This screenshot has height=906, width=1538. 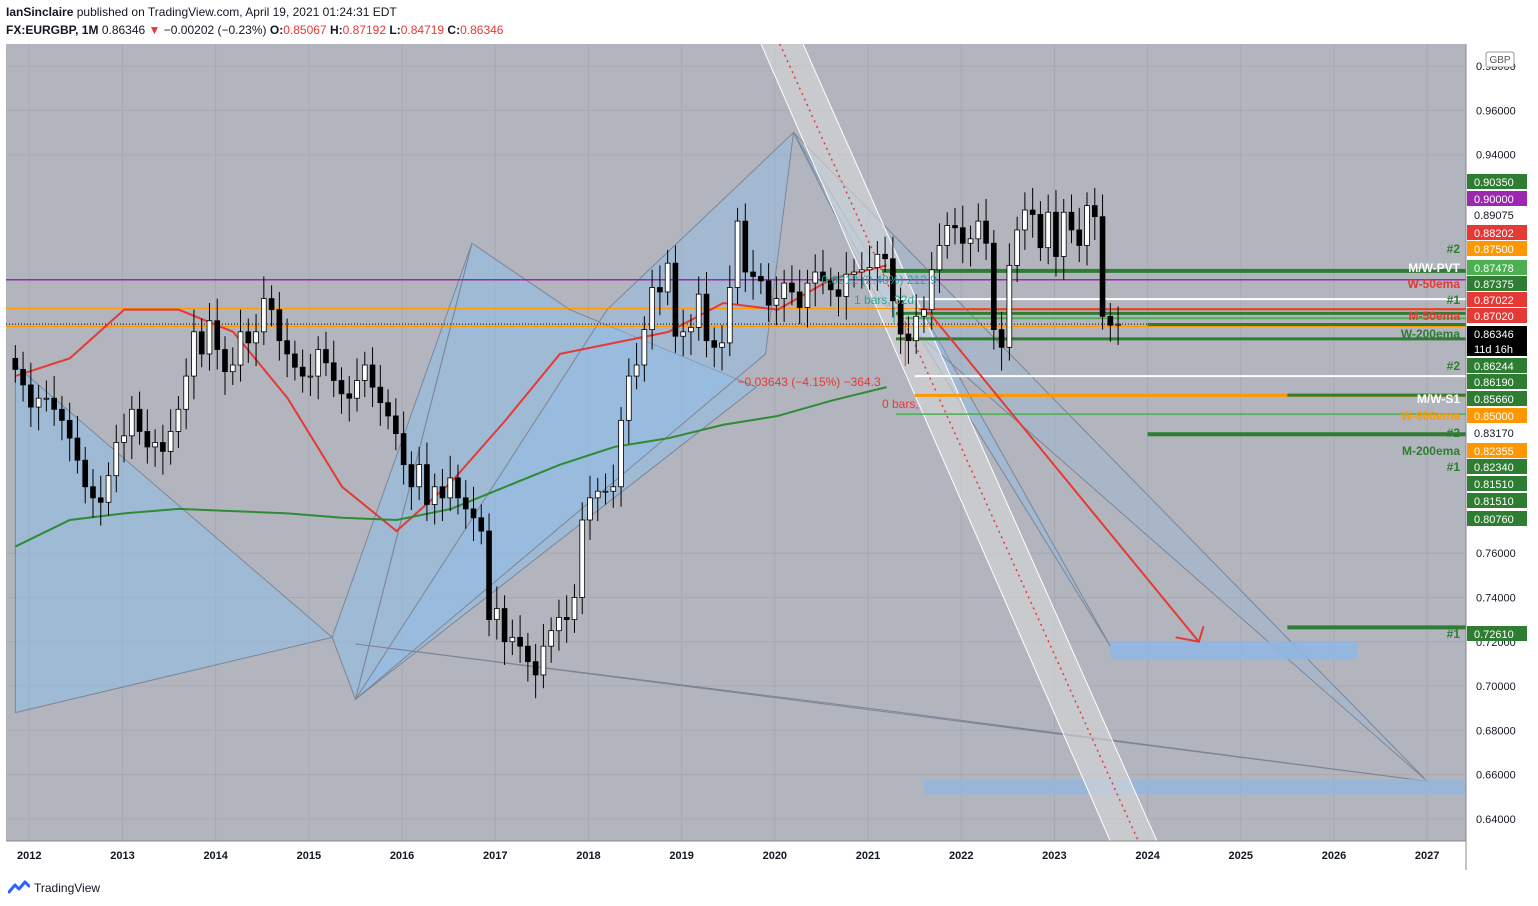 What do you see at coordinates (336, 30) in the screenshot?
I see `high-label: H:` at bounding box center [336, 30].